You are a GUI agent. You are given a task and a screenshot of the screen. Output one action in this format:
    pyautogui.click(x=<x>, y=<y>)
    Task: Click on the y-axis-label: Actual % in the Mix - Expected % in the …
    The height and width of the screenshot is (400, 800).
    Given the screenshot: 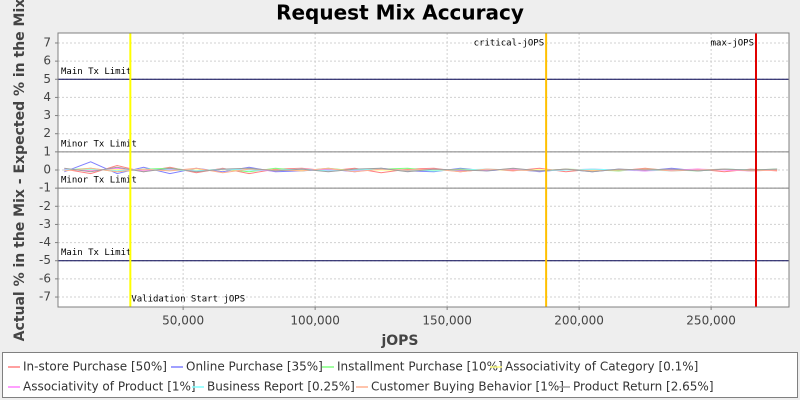 What is the action you would take?
    pyautogui.click(x=20, y=170)
    